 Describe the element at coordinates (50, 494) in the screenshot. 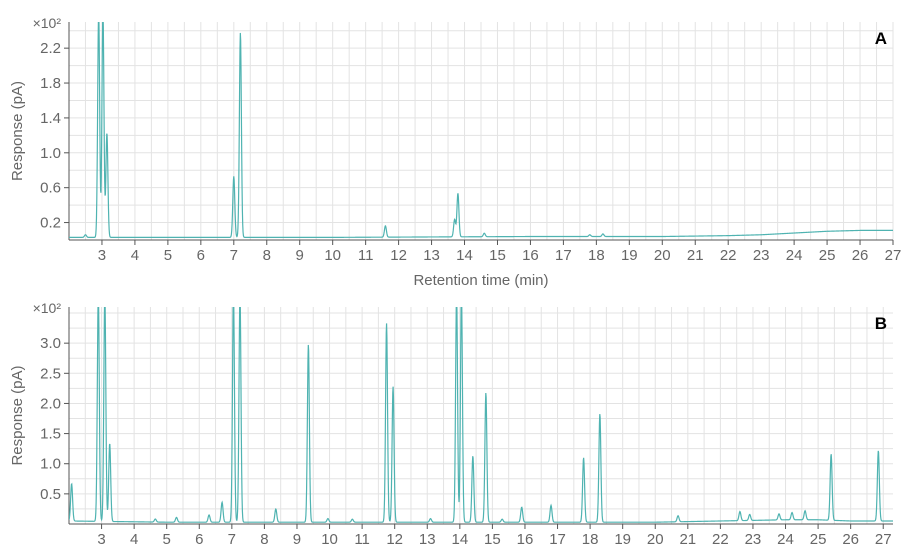

I see `y-tick-label: 0.5` at that location.